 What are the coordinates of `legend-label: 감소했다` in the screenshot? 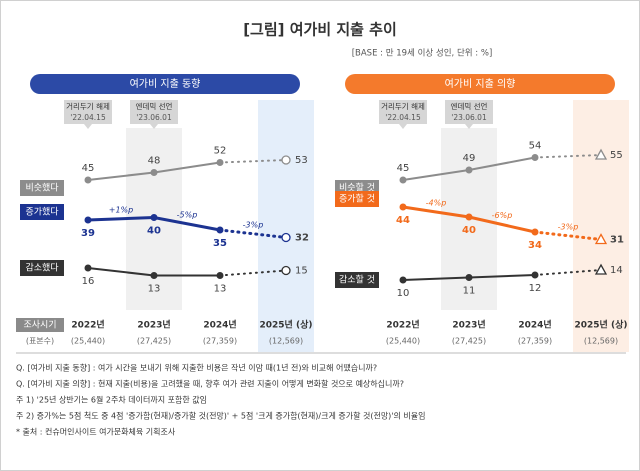 It's located at (42, 268).